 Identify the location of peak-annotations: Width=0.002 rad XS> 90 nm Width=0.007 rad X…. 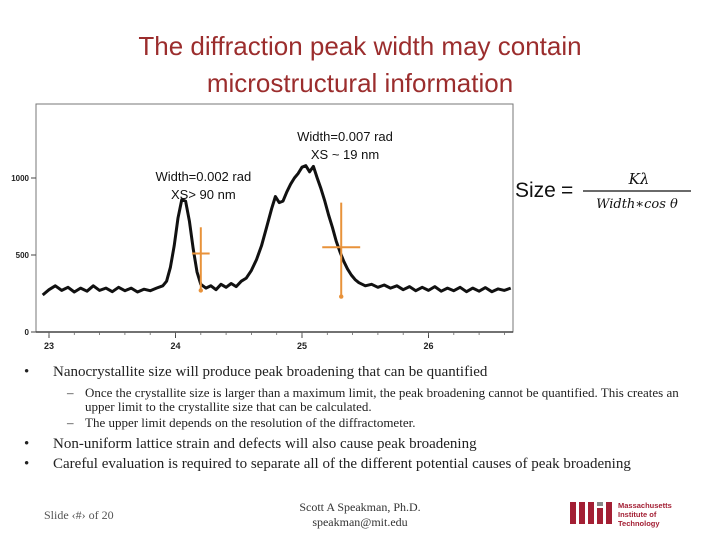
(273, 165).